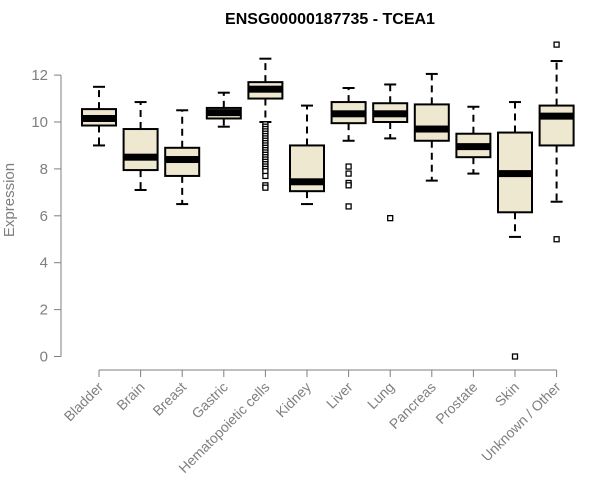 Image resolution: width=600 pixels, height=500 pixels. What do you see at coordinates (473, 140) in the screenshot?
I see `box-prostate` at bounding box center [473, 140].